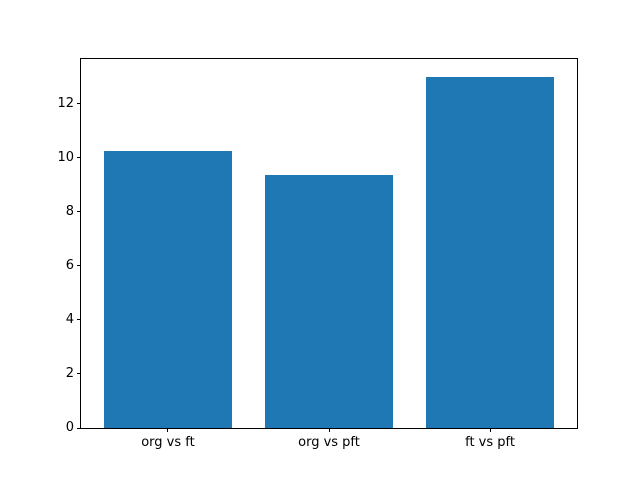 This screenshot has height=480, width=640. What do you see at coordinates (168, 442) in the screenshot?
I see `x-tick-label: org vs ft` at bounding box center [168, 442].